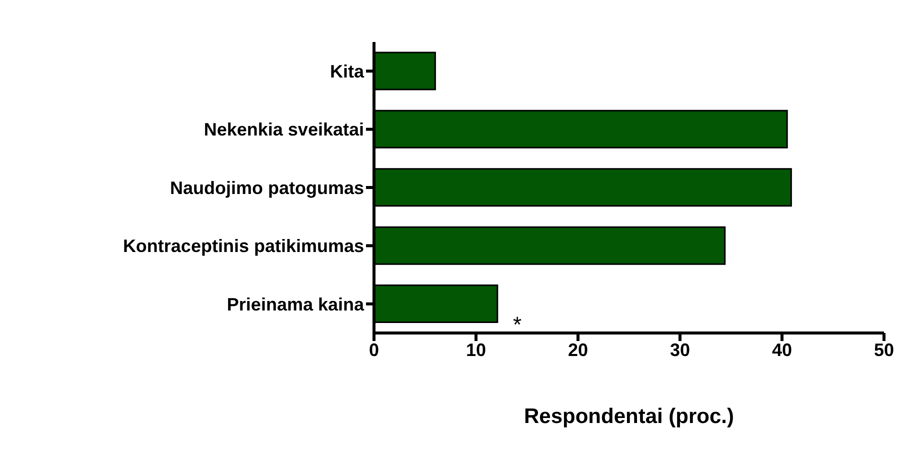 This screenshot has height=461, width=910. Describe the element at coordinates (578, 350) in the screenshot. I see `x-tick-label: 20` at that location.